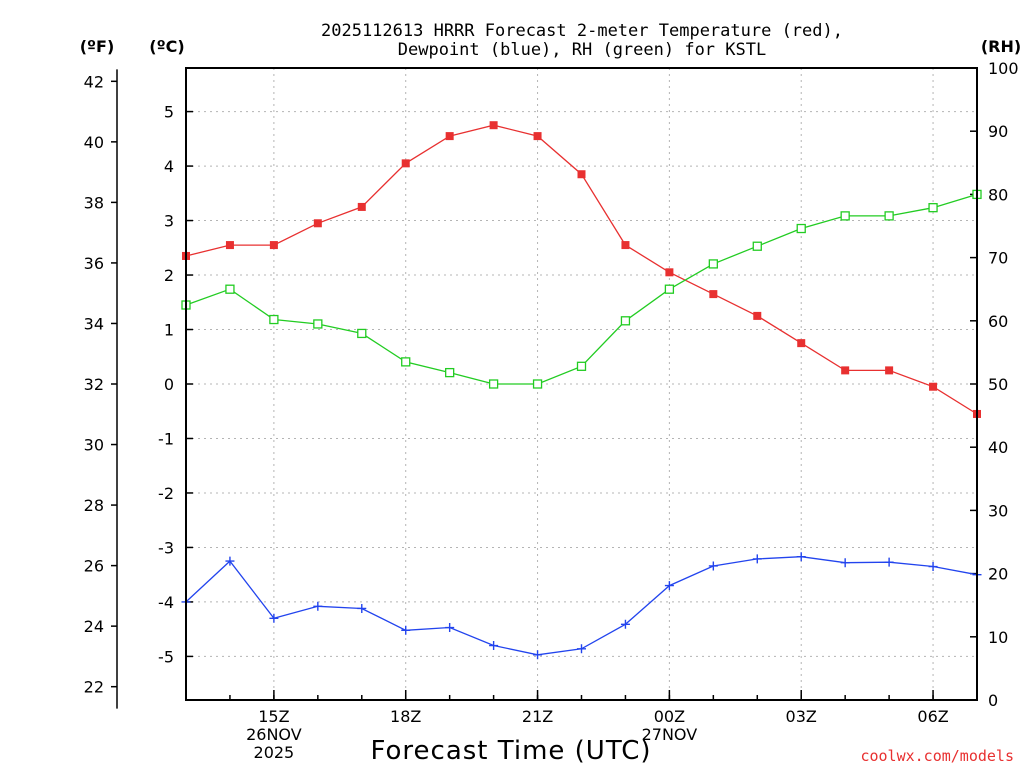 Image resolution: width=1024 pixels, height=768 pixels. What do you see at coordinates (97, 46) in the screenshot?
I see `fahrenheit-unit-label: (ºF)` at bounding box center [97, 46].